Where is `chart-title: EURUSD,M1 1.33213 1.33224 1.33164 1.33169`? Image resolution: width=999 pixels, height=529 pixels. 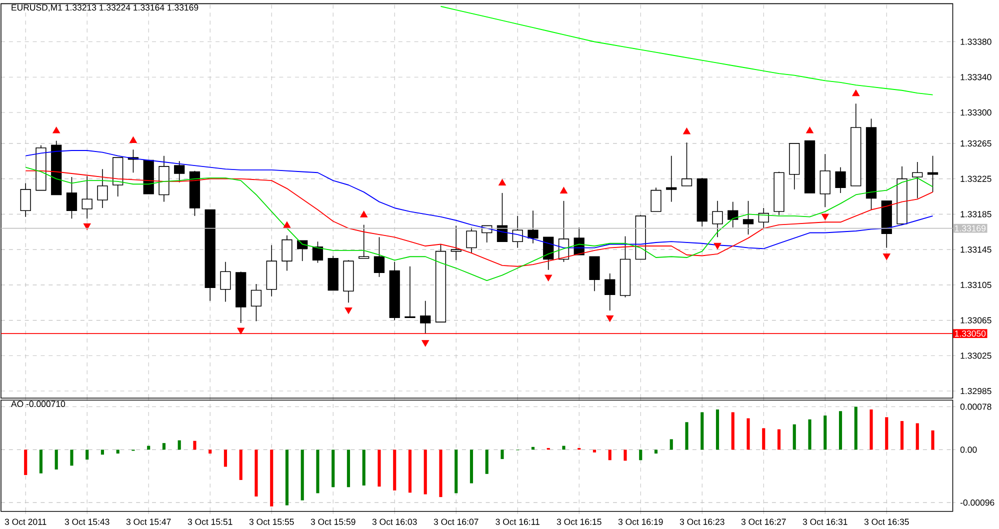
chart-title: EURUSD,M1 1.33213 1.33224 1.33164 1.33169 is located at coordinates (105, 8).